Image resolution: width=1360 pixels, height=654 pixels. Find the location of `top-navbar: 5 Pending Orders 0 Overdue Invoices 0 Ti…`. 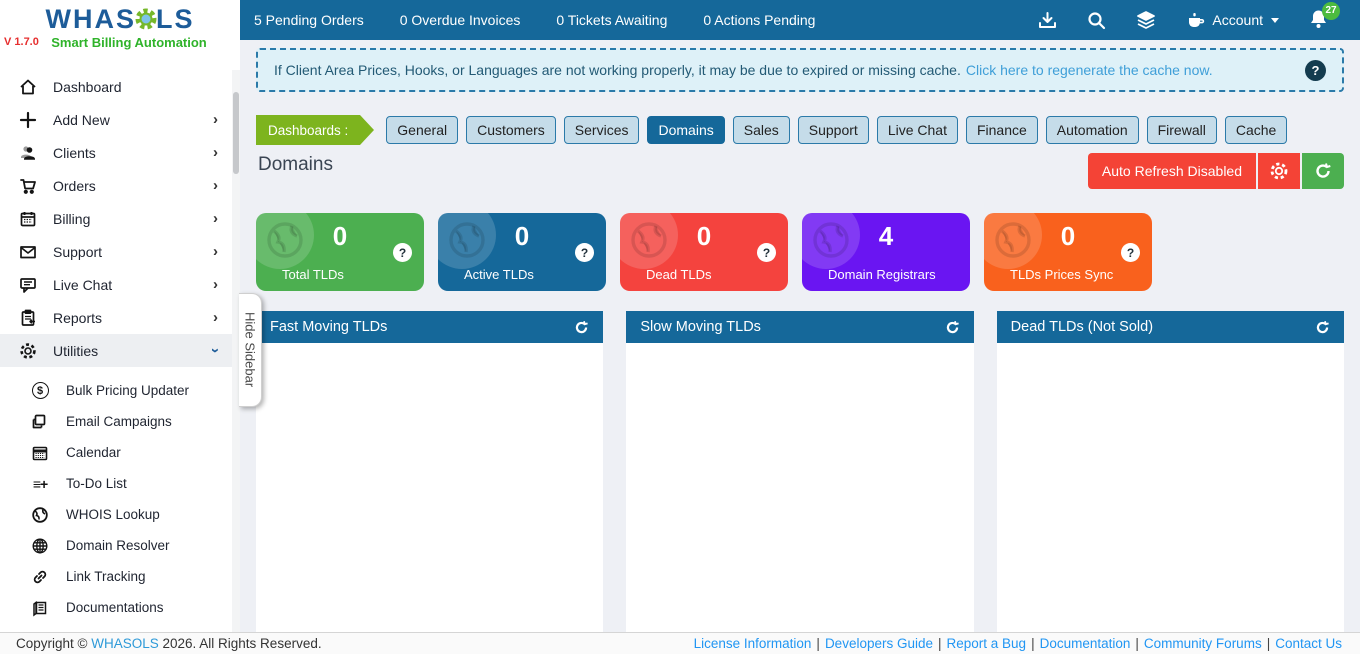

top-navbar: 5 Pending Orders 0 Overdue Invoices 0 Ti… is located at coordinates (800, 20).